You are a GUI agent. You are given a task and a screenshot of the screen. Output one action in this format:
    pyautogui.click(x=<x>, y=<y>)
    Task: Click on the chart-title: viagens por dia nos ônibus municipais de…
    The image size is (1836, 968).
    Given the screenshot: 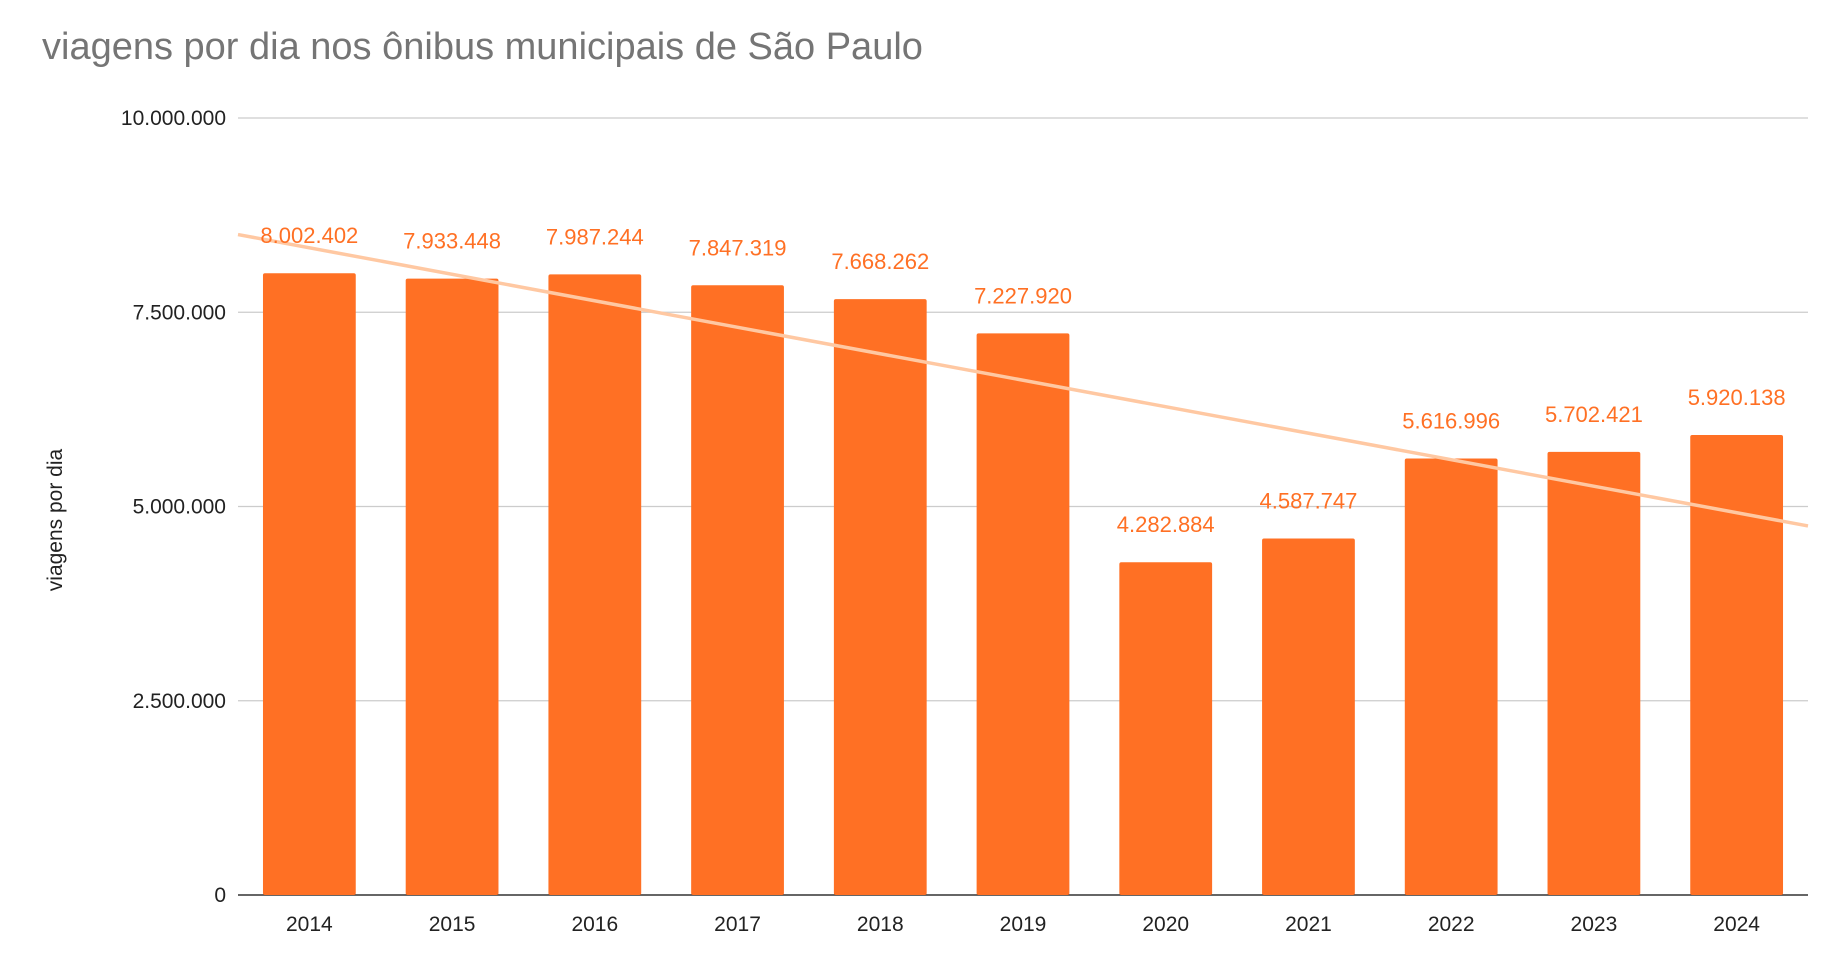 What is the action you would take?
    pyautogui.click(x=482, y=47)
    